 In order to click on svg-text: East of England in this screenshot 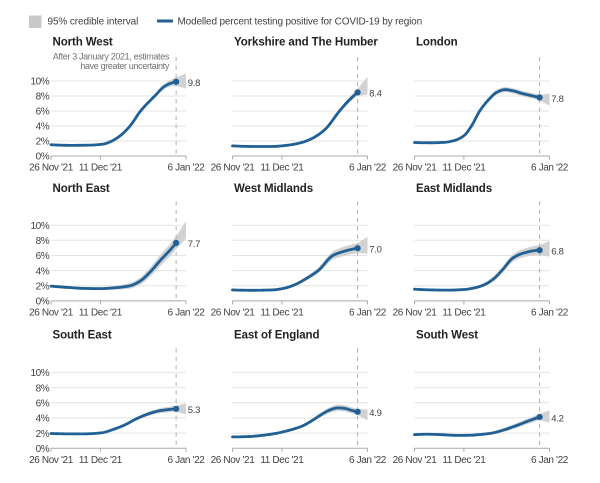, I will do `click(276, 335)`.